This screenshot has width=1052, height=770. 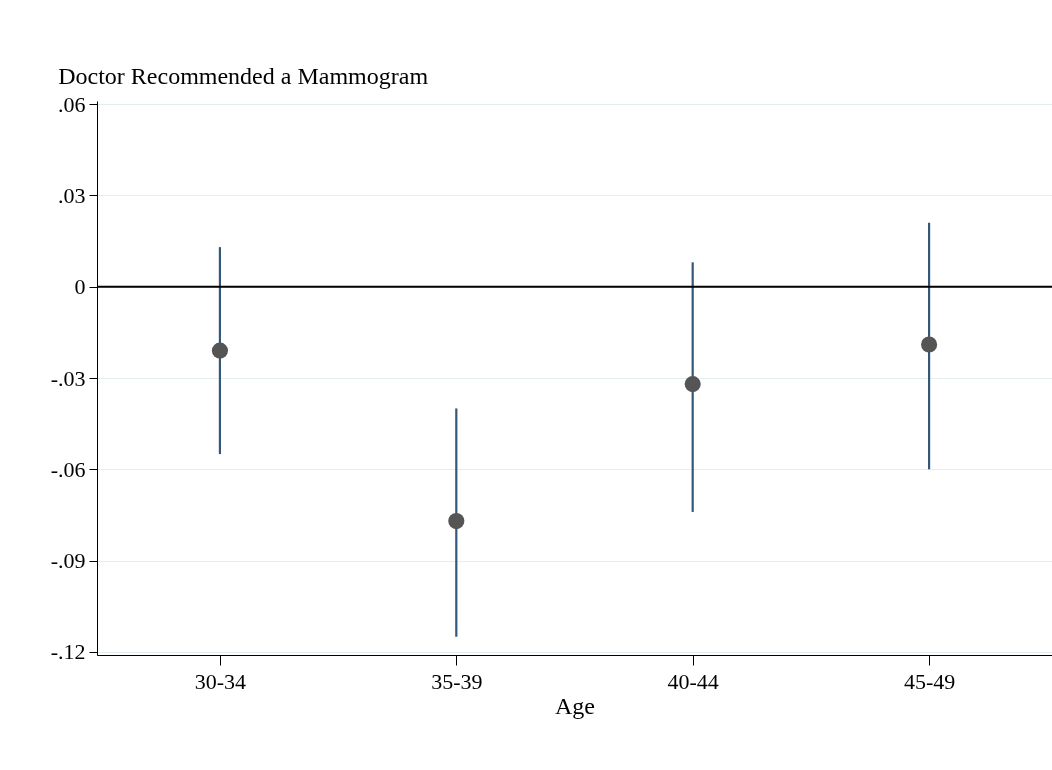 I want to click on x-axis-title: Age, so click(x=575, y=705).